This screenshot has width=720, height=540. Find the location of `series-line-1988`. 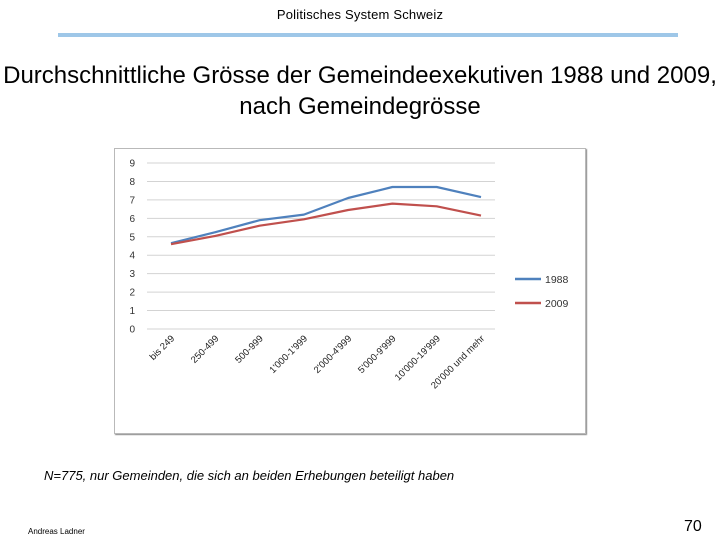

series-line-1988 is located at coordinates (326, 215).